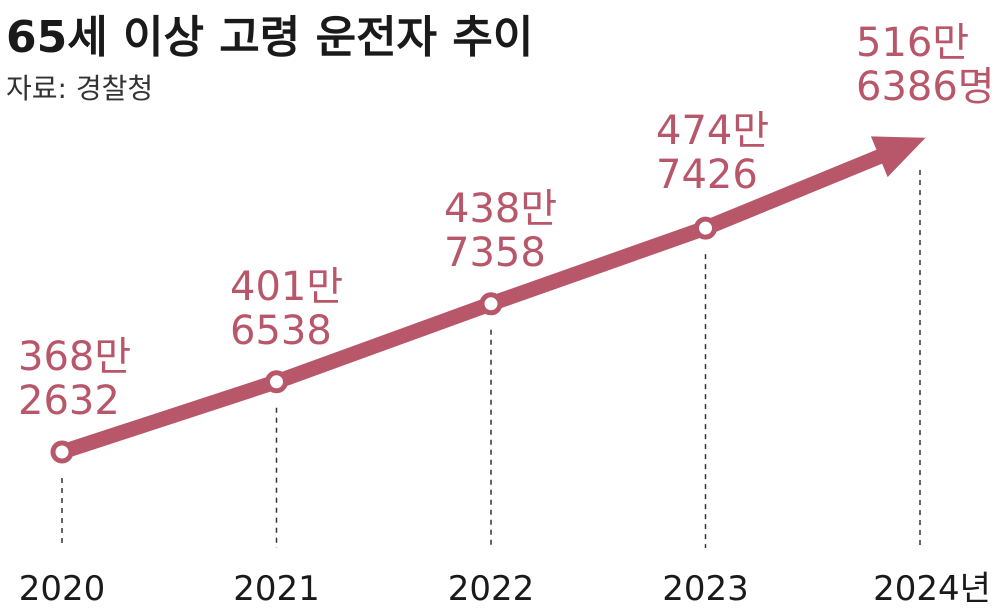  I want to click on chart-title: 65세 이상 고령 운전자 추이, so click(269, 37).